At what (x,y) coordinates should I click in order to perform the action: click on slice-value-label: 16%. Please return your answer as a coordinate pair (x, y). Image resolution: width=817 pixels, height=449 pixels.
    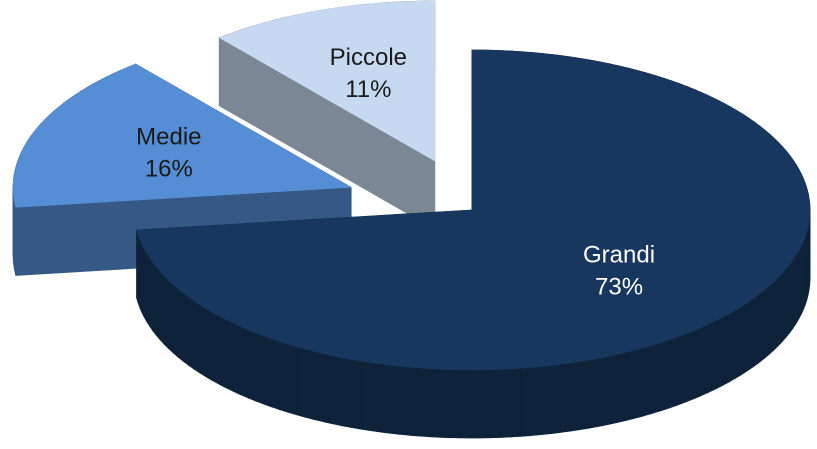
    Looking at the image, I should click on (169, 169).